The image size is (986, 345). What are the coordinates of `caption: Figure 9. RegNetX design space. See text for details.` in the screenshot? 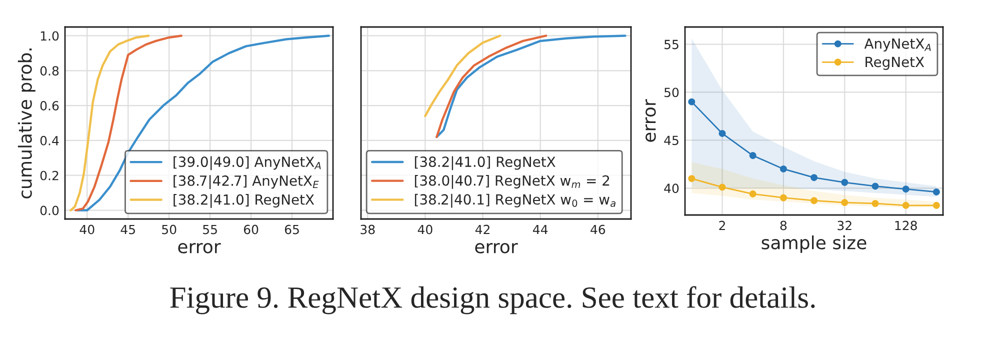 It's located at (492, 300).